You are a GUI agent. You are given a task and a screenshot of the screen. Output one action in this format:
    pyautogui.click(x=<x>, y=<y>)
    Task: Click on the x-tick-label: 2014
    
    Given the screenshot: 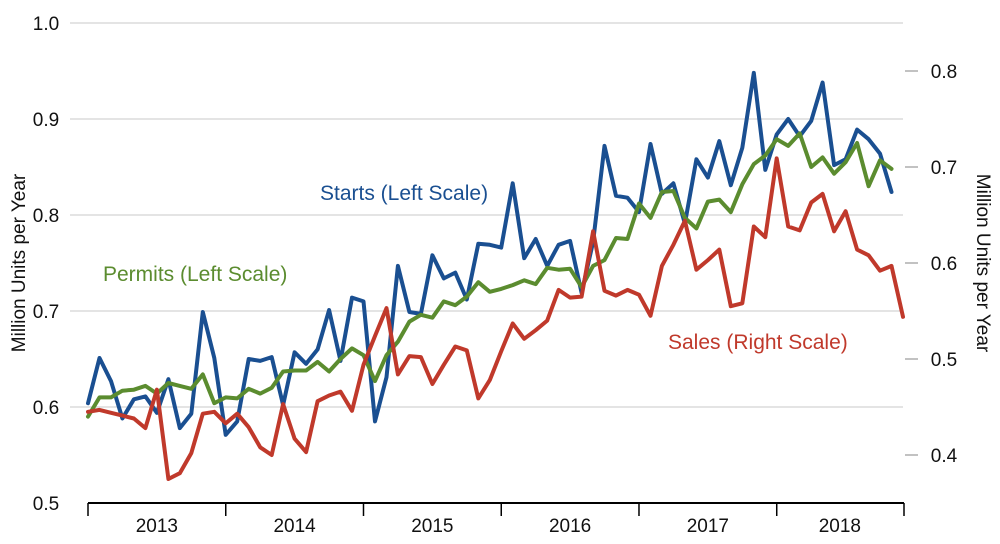 What is the action you would take?
    pyautogui.click(x=294, y=526)
    